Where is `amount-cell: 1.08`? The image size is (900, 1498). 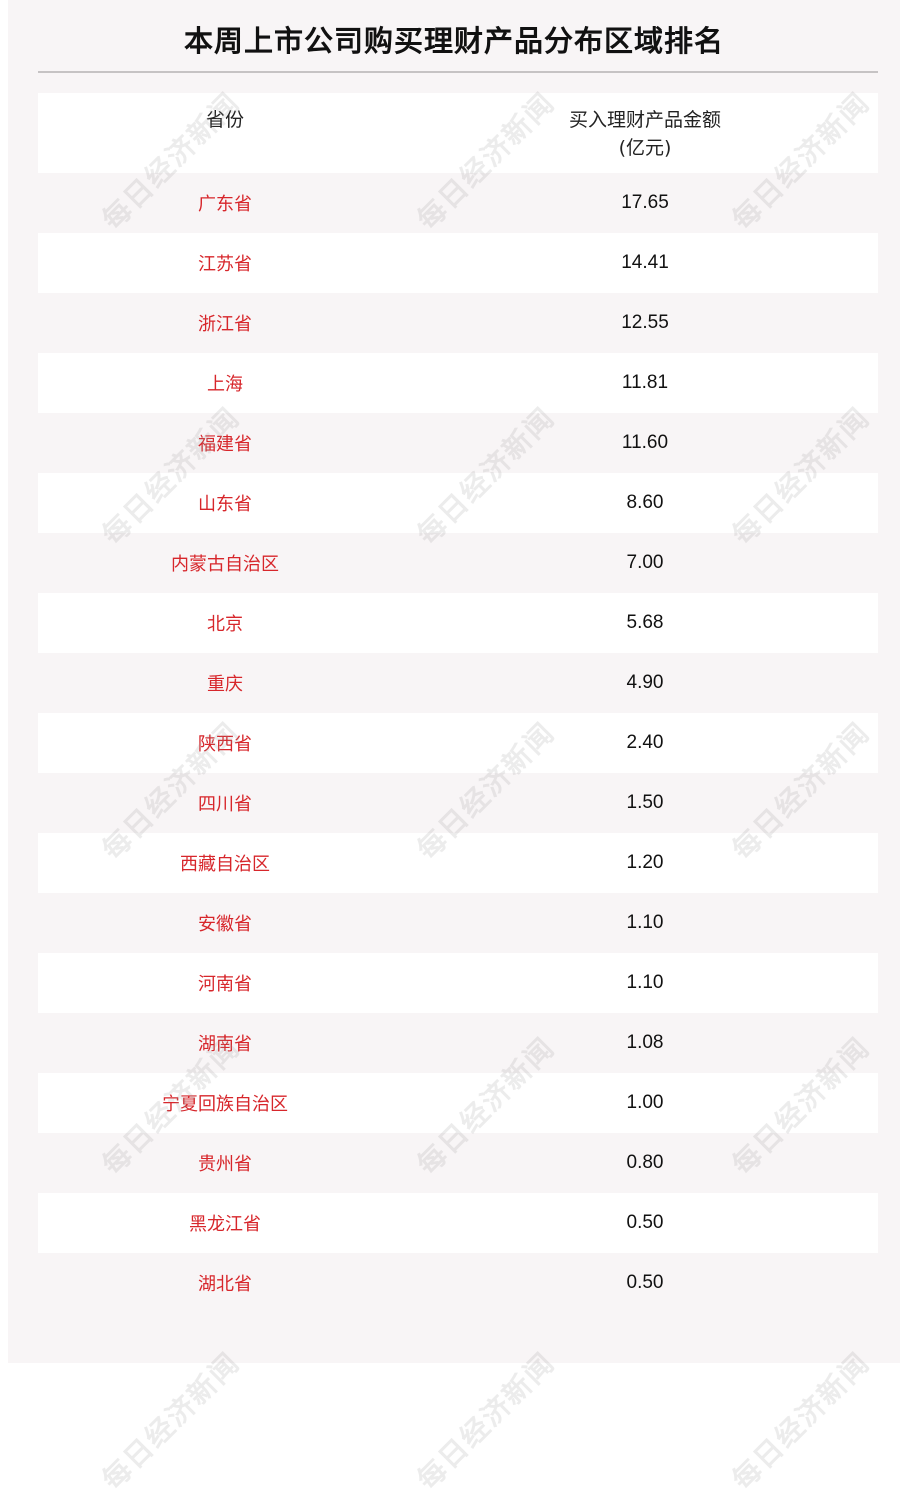 amount-cell: 1.08 is located at coordinates (645, 1042).